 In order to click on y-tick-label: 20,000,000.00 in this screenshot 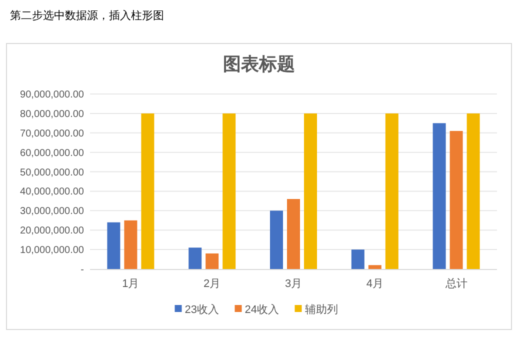, I will do `click(52, 231)`.